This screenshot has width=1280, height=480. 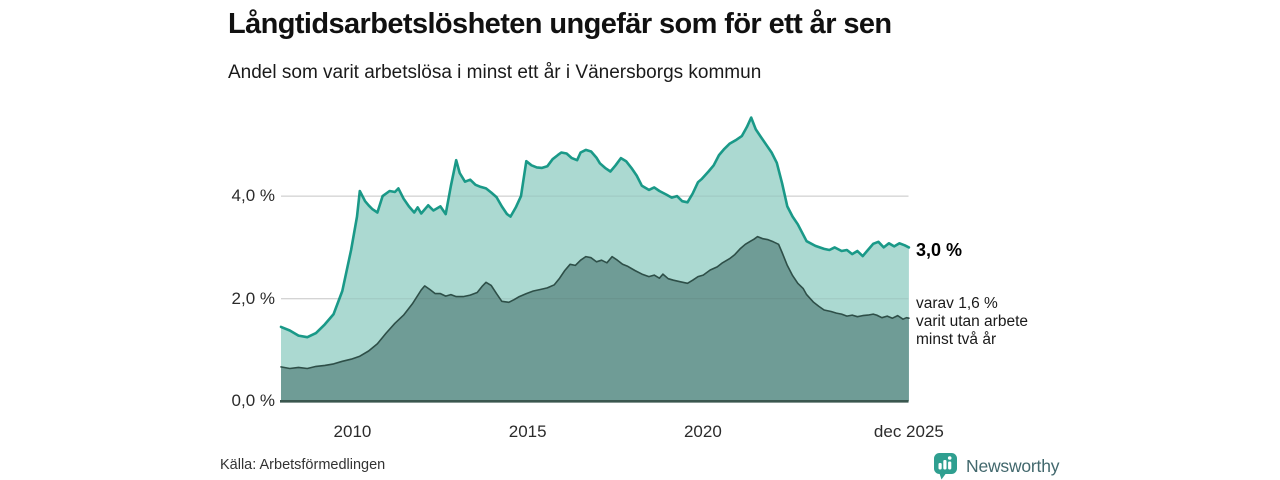 What do you see at coordinates (253, 196) in the screenshot?
I see `y-axis-tick-label: 4,0 %` at bounding box center [253, 196].